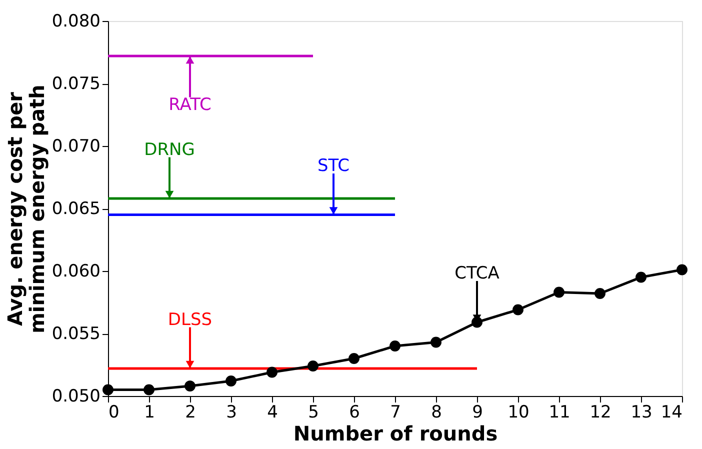  Describe the element at coordinates (76, 396) in the screenshot. I see `y-tick-label: 0.050` at that location.